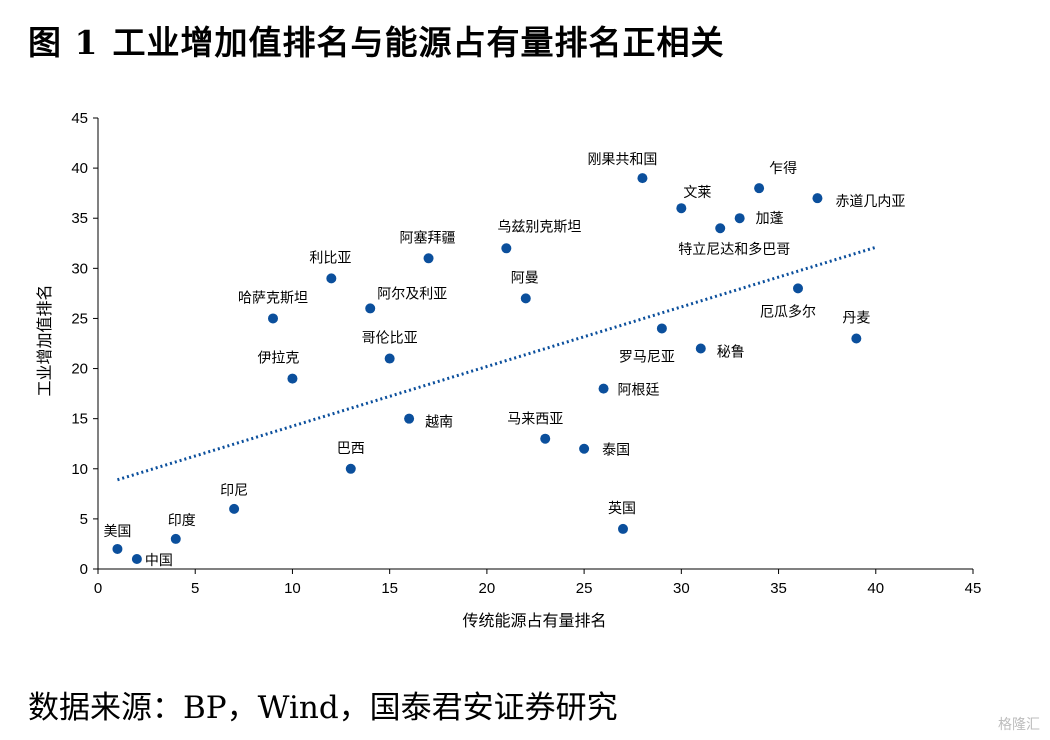  Describe the element at coordinates (734, 249) in the screenshot. I see `point-label: 特立尼达和多巴哥` at that location.